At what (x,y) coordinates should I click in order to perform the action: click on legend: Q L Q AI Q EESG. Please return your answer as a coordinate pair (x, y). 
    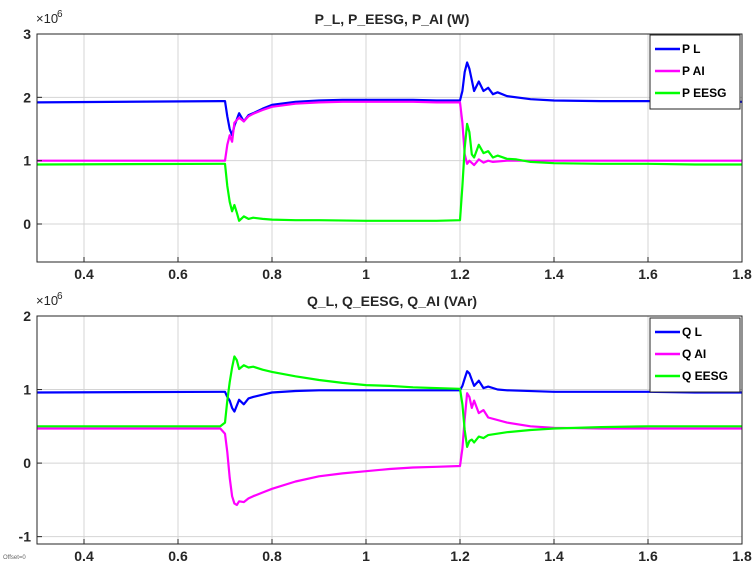
    Looking at the image, I should click on (695, 355).